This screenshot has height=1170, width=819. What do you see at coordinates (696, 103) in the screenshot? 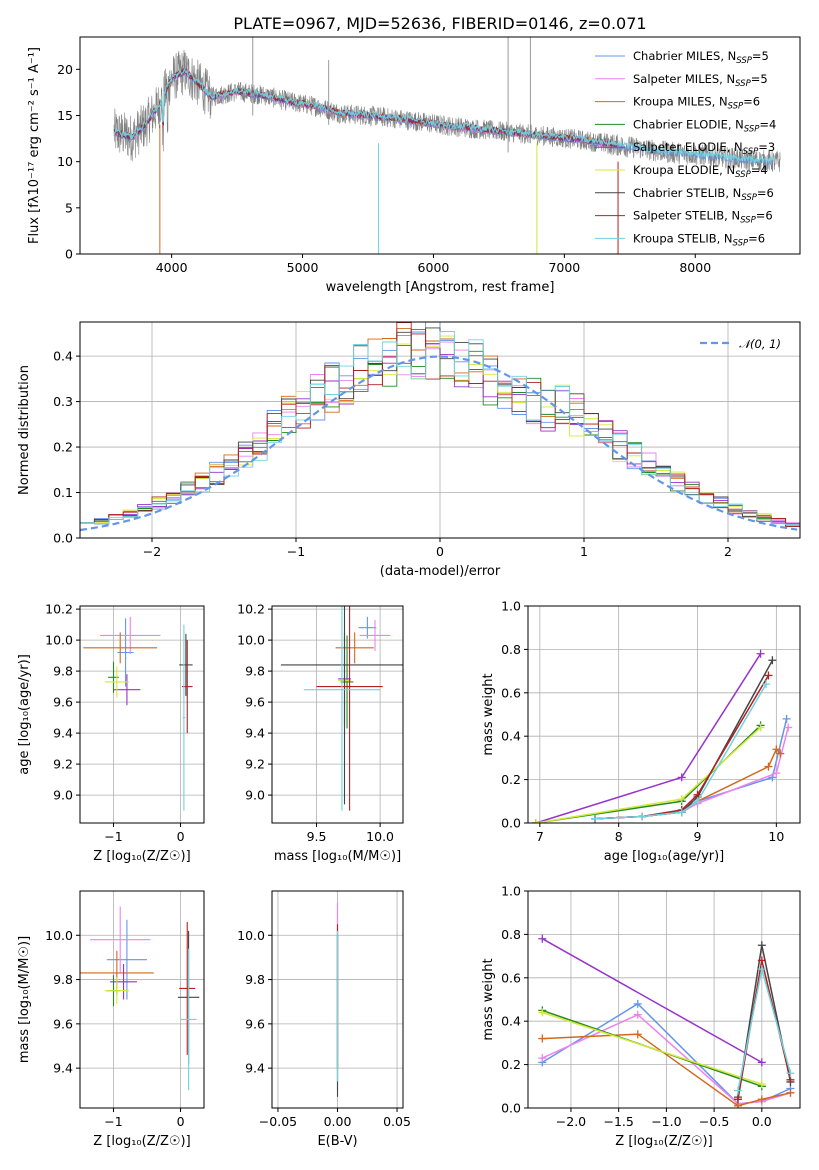
I see `legend-entry: Kroupa MILES, NSSP=6` at bounding box center [696, 103].